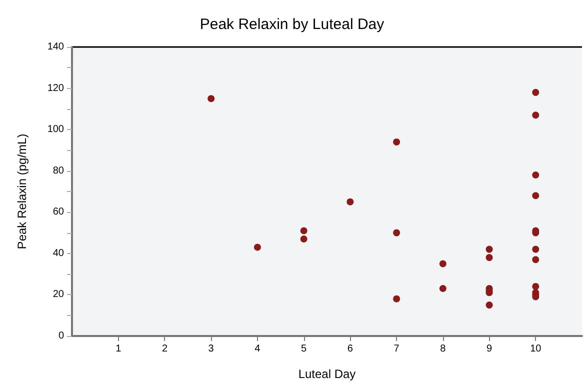 The image size is (584, 390). I want to click on y-tick-label: 120, so click(55, 88).